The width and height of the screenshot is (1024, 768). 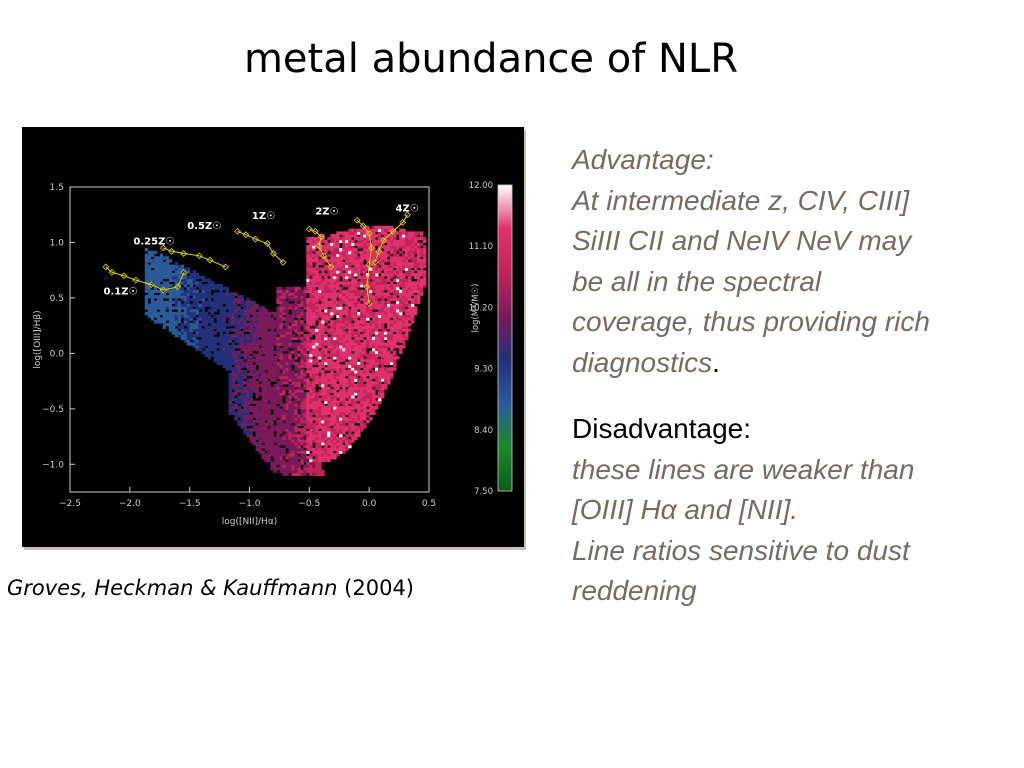 What do you see at coordinates (685, 509) in the screenshot?
I see `disadvantage-line: [OIII] Hα and [NII].` at bounding box center [685, 509].